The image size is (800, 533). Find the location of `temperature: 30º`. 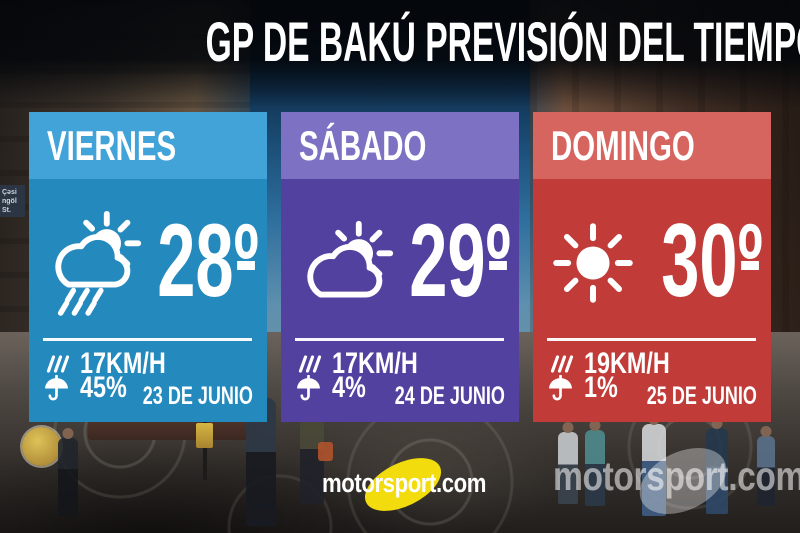

temperature: 30º is located at coordinates (712, 261).